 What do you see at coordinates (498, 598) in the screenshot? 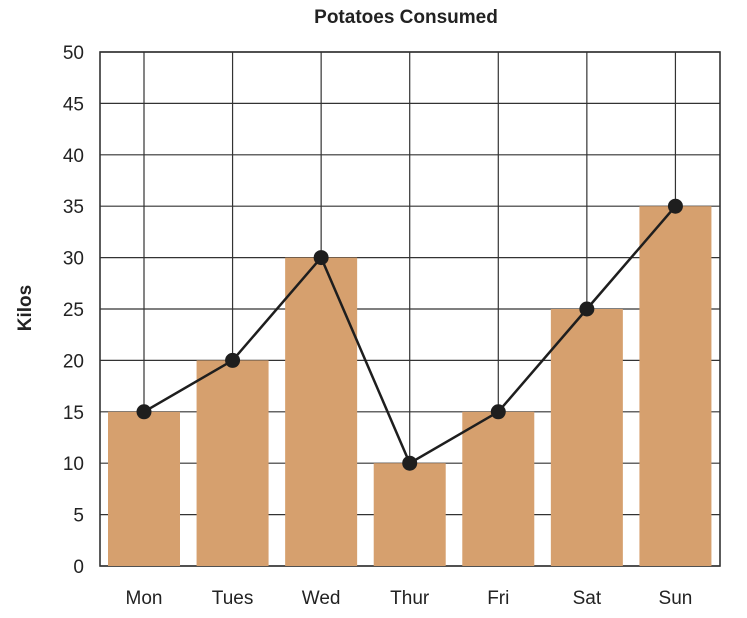
I see `x-tick-label: Fri` at bounding box center [498, 598].